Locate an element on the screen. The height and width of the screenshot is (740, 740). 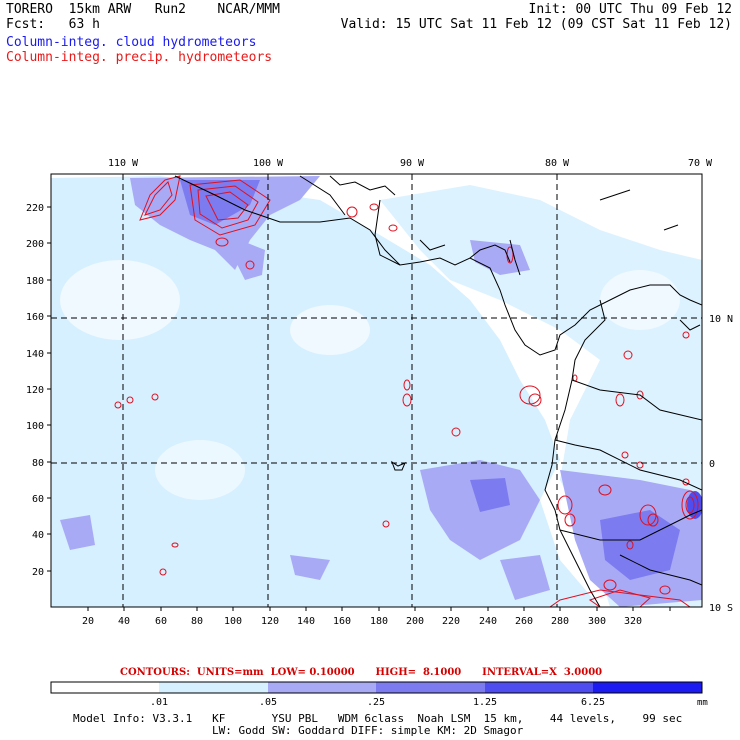
x-tick: 80 is located at coordinates (197, 621).